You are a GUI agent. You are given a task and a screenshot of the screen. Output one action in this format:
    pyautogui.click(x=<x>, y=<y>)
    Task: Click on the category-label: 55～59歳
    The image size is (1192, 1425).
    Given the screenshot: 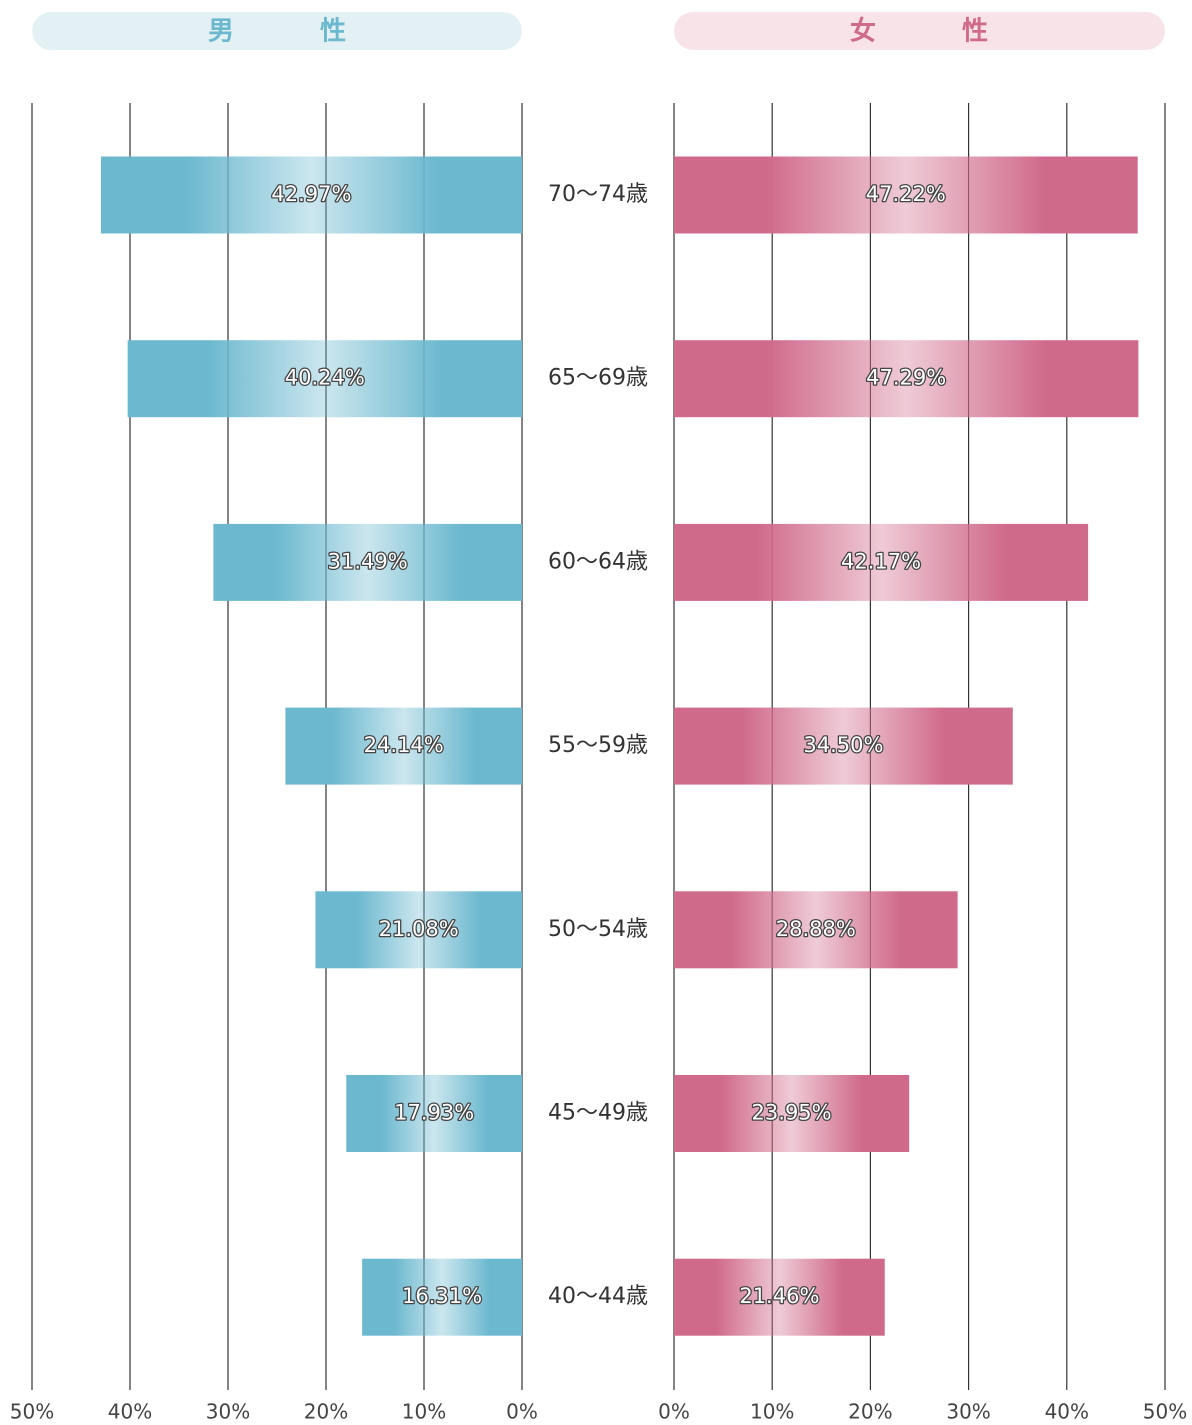 What is the action you would take?
    pyautogui.click(x=598, y=745)
    